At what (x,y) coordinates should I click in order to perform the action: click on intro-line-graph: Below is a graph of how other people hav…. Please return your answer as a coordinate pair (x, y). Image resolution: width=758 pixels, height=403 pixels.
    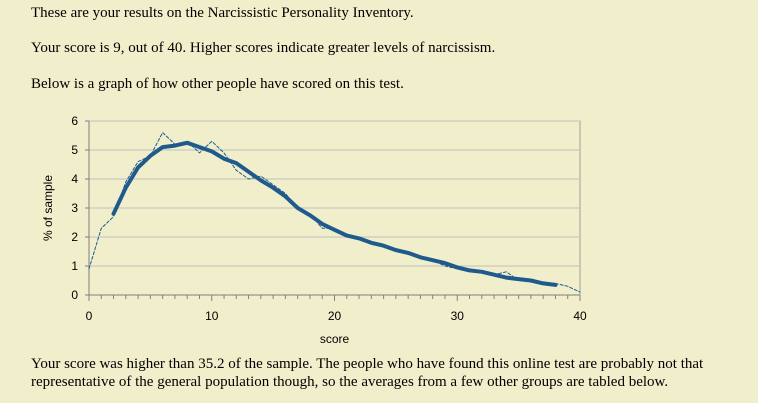
    Looking at the image, I should click on (217, 84).